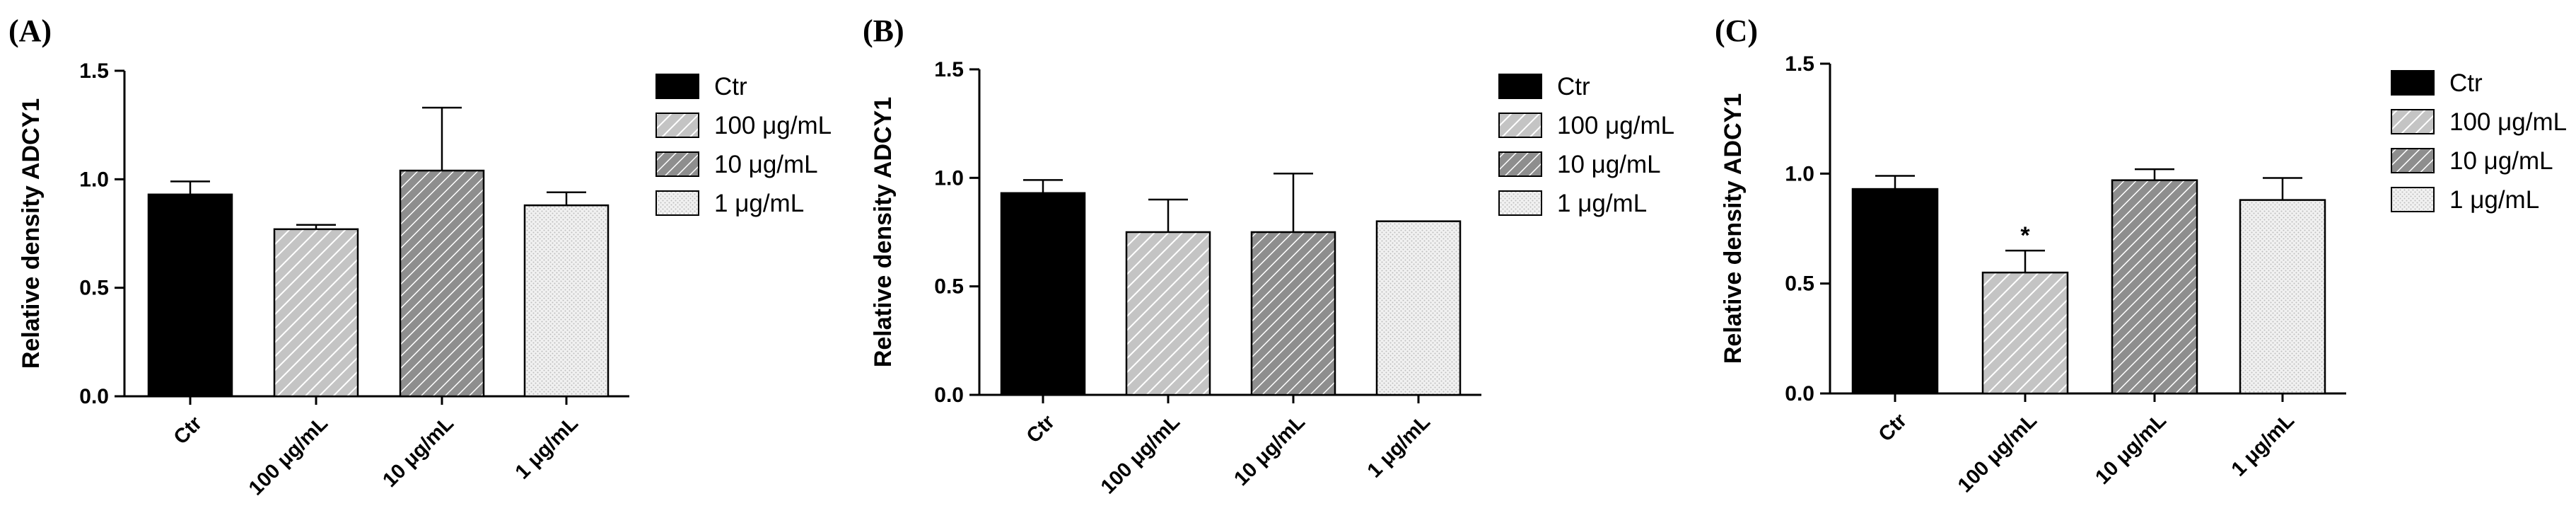  Describe the element at coordinates (2025, 236) in the screenshot. I see `significance-marker: *` at that location.